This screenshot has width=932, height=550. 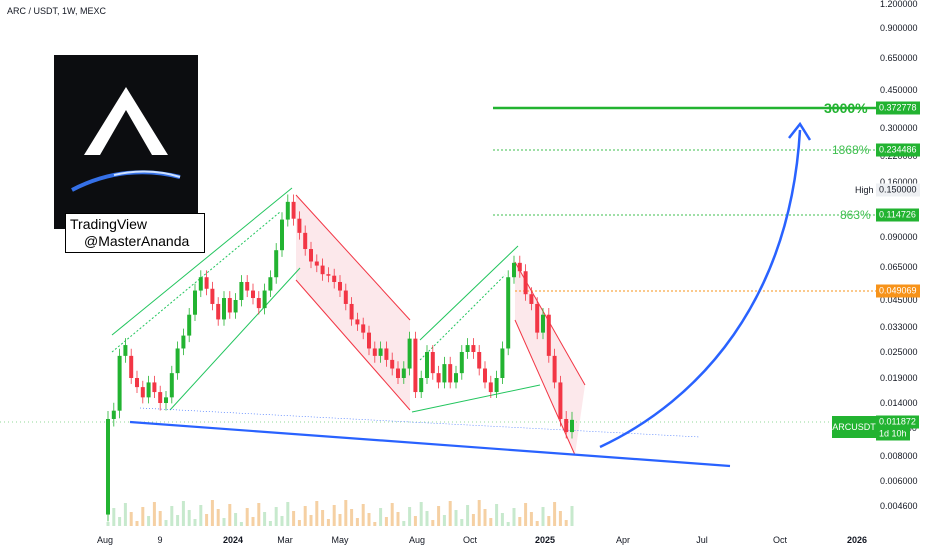 I want to click on time-tick-label: Oct, so click(x=780, y=540).